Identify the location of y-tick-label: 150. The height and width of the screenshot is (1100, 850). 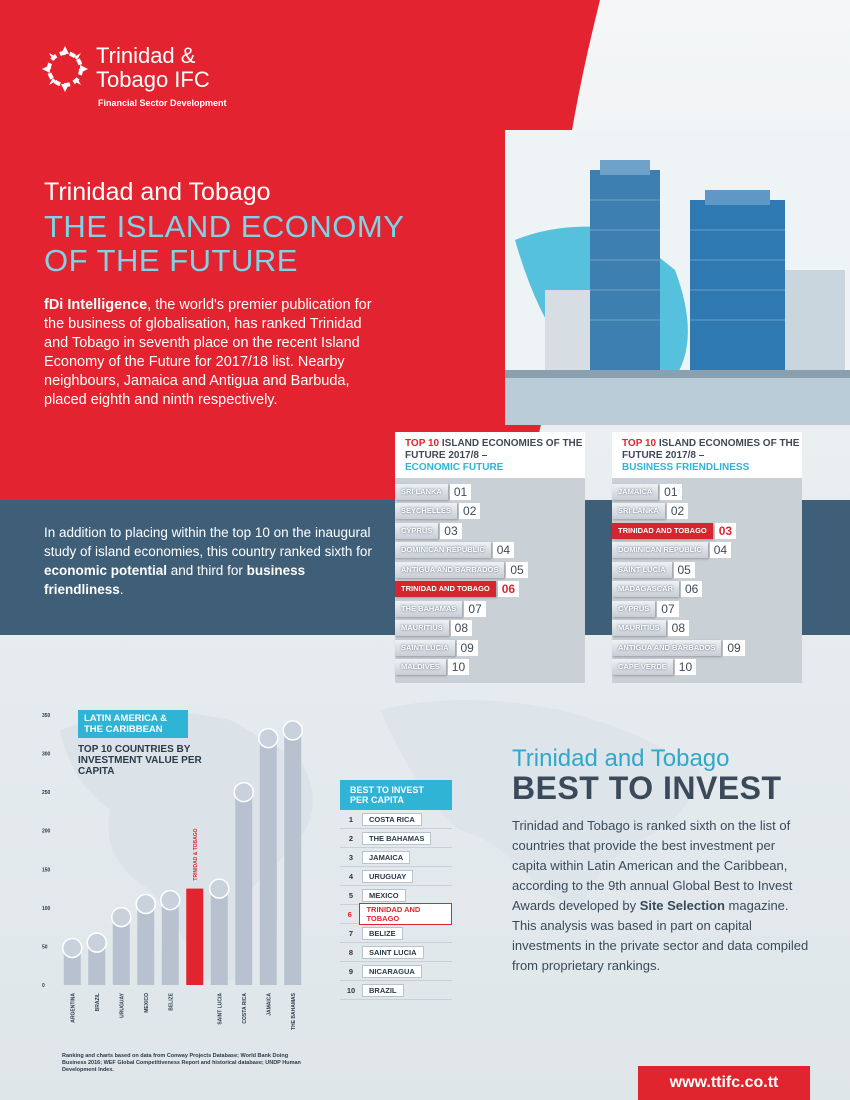
(46, 870).